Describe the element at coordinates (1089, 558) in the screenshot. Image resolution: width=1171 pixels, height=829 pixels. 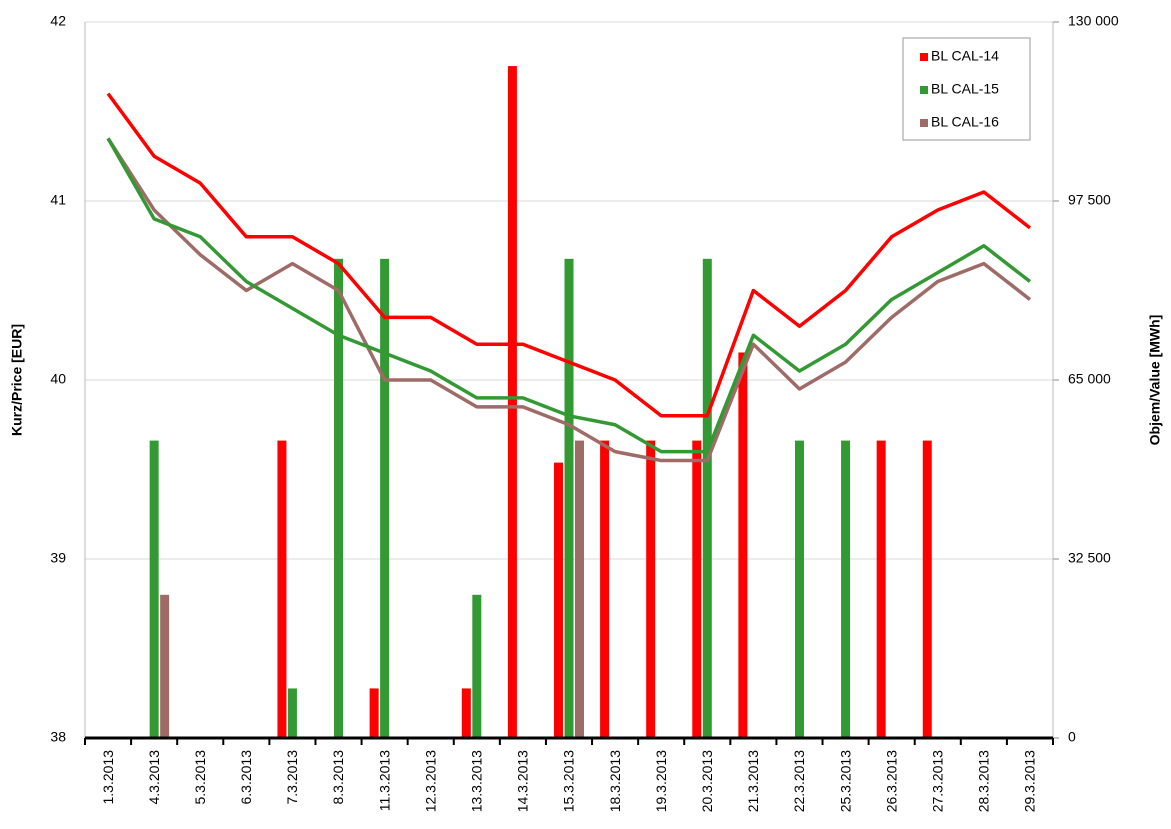
I see `y2-tick-label: 32 500` at that location.